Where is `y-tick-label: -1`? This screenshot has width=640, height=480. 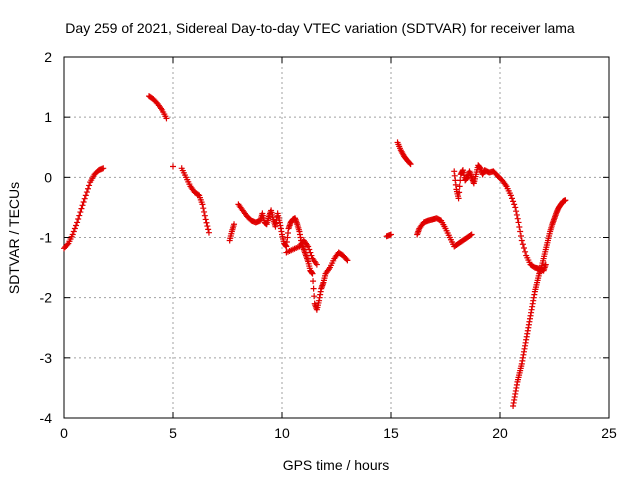 y-tick-label: -1 is located at coordinates (46, 238).